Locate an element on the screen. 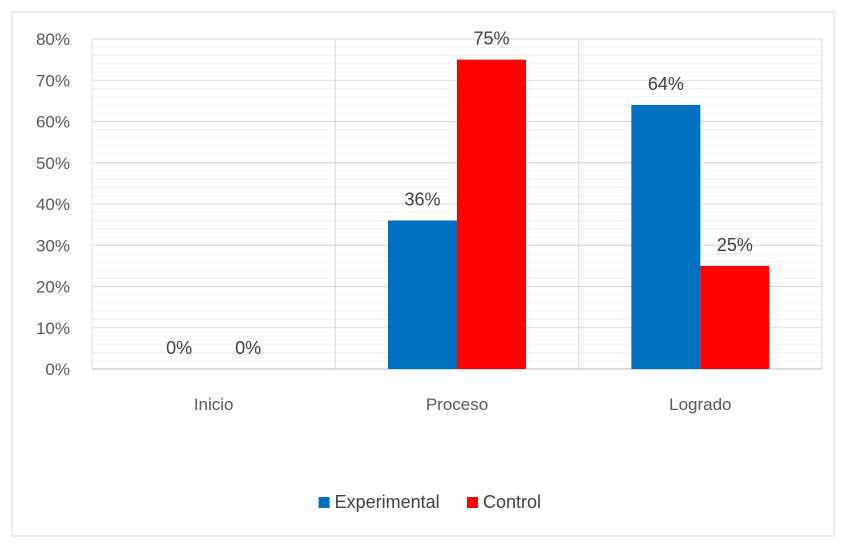 The width and height of the screenshot is (841, 543). legend-swatch-experimental is located at coordinates (324, 502).